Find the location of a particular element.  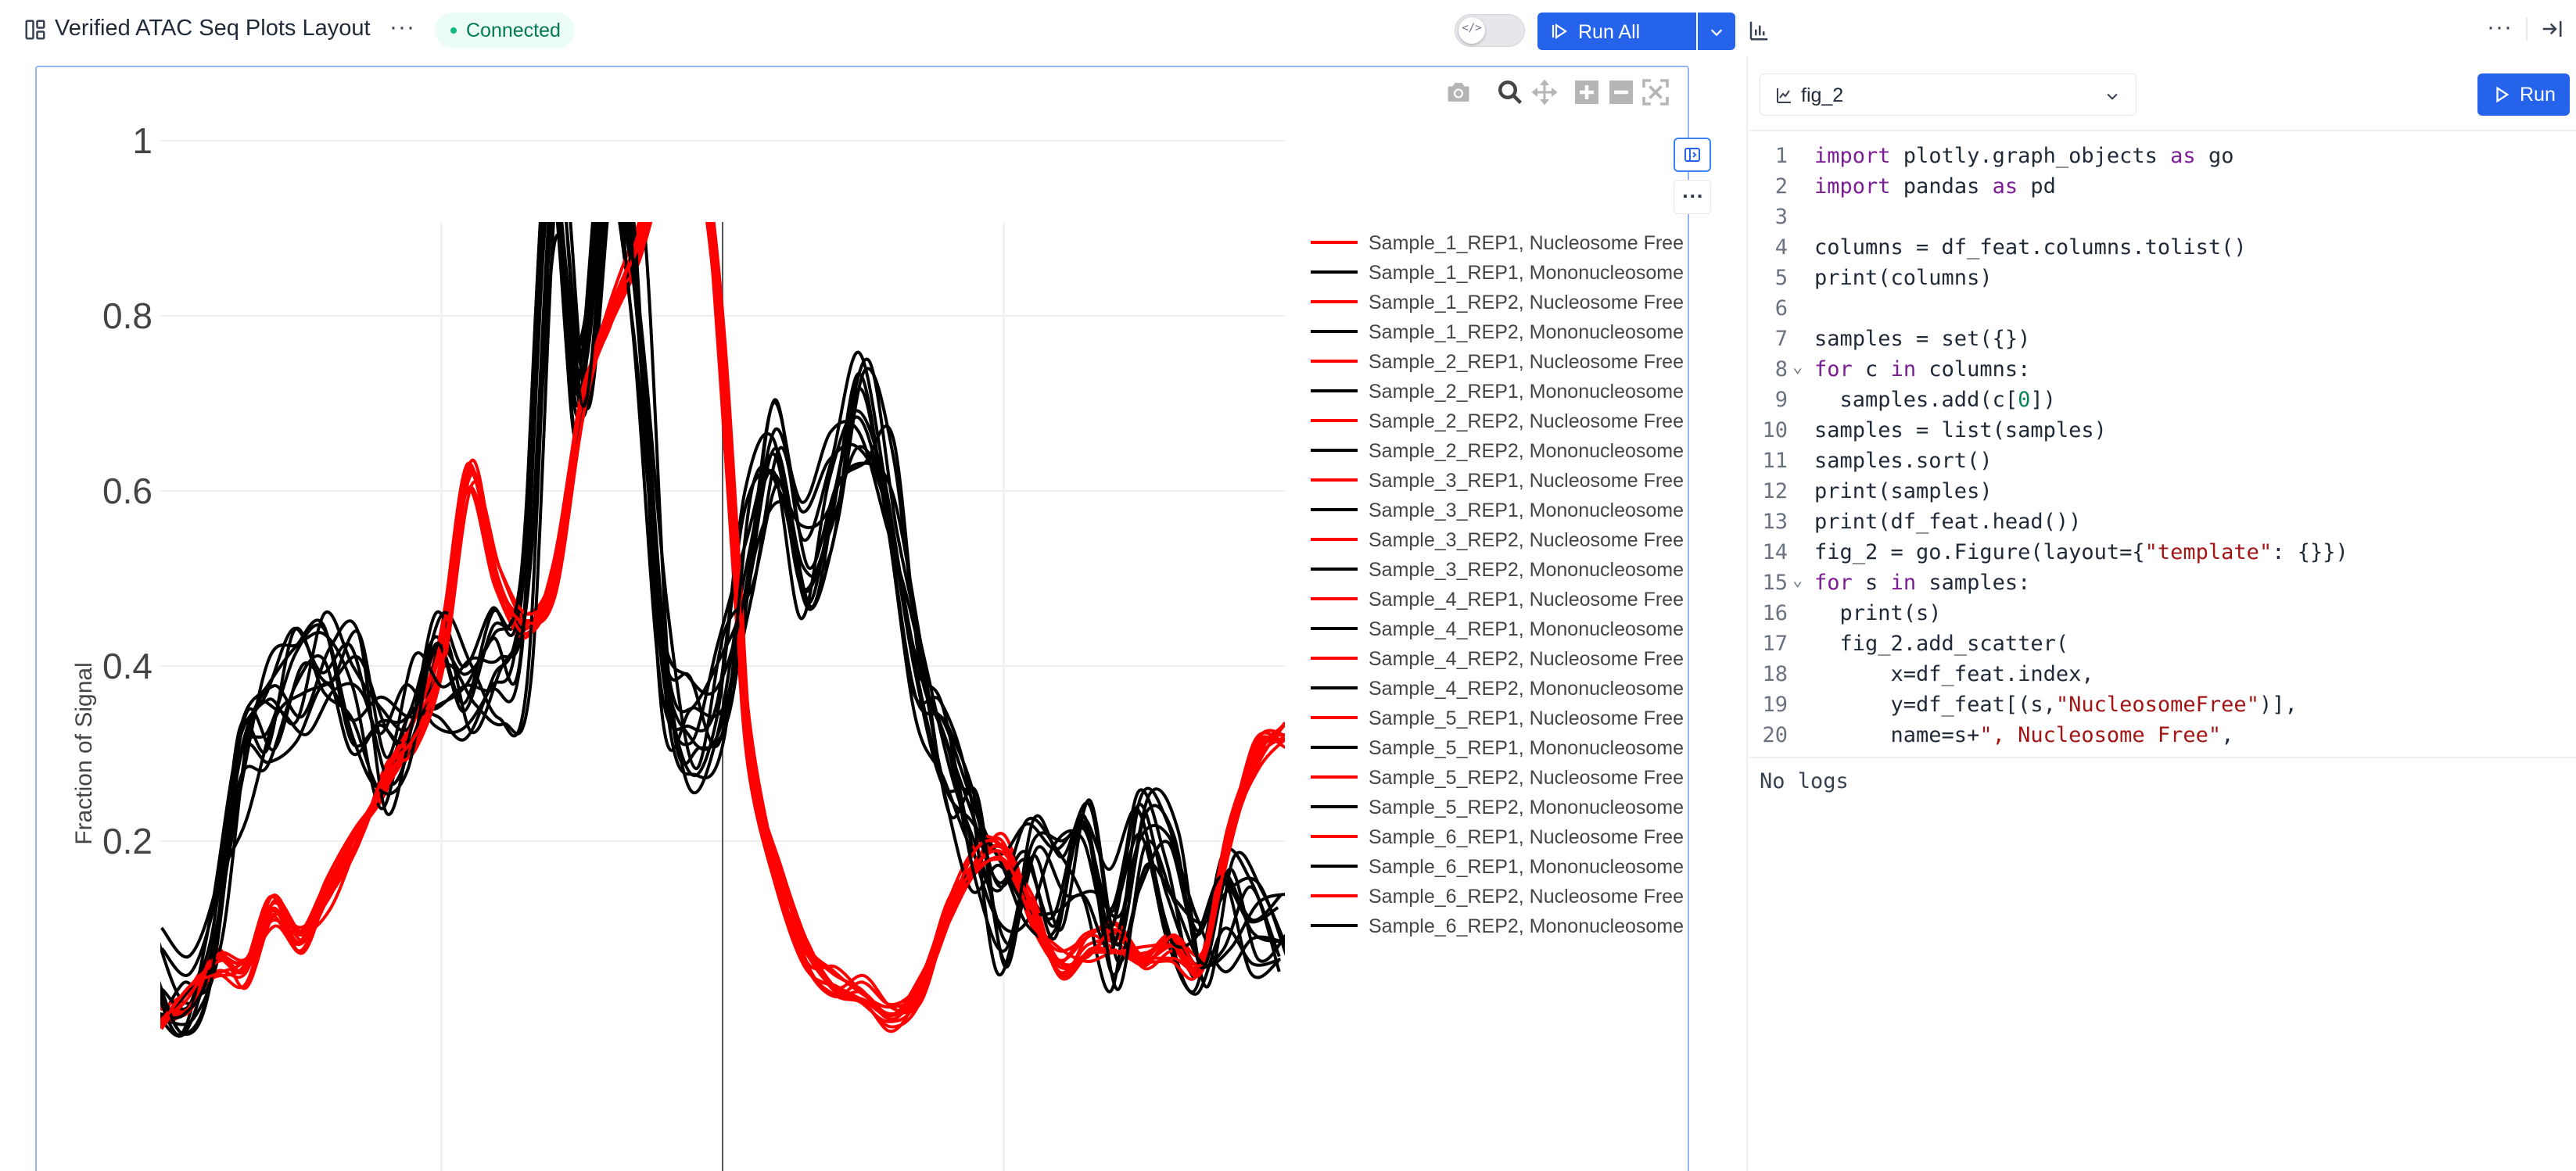

code-token: pandas is located at coordinates (1942, 187).